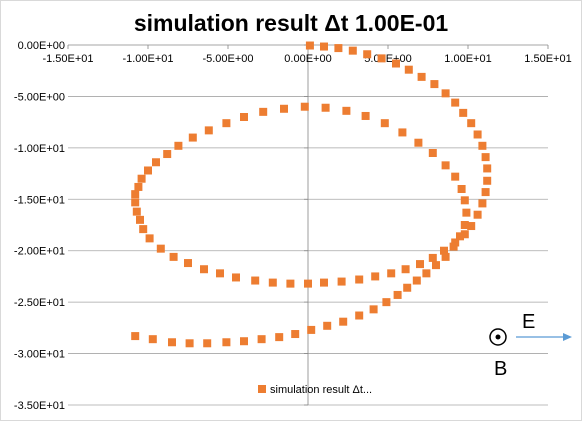  I want to click on y-tick-label: -1.00E+01, so click(39, 149).